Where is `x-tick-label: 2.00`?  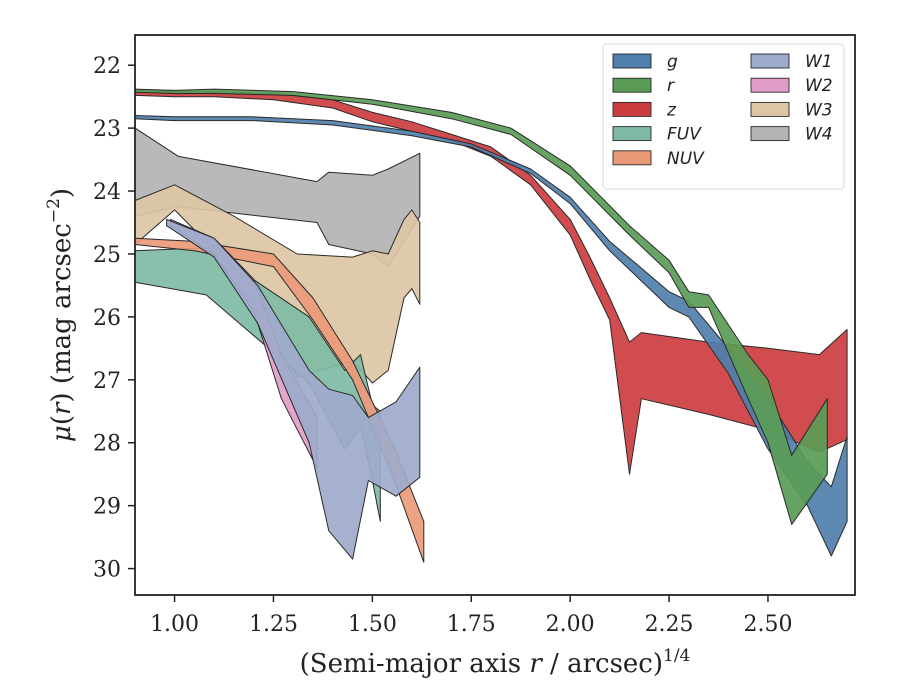
x-tick-label: 2.00 is located at coordinates (570, 624).